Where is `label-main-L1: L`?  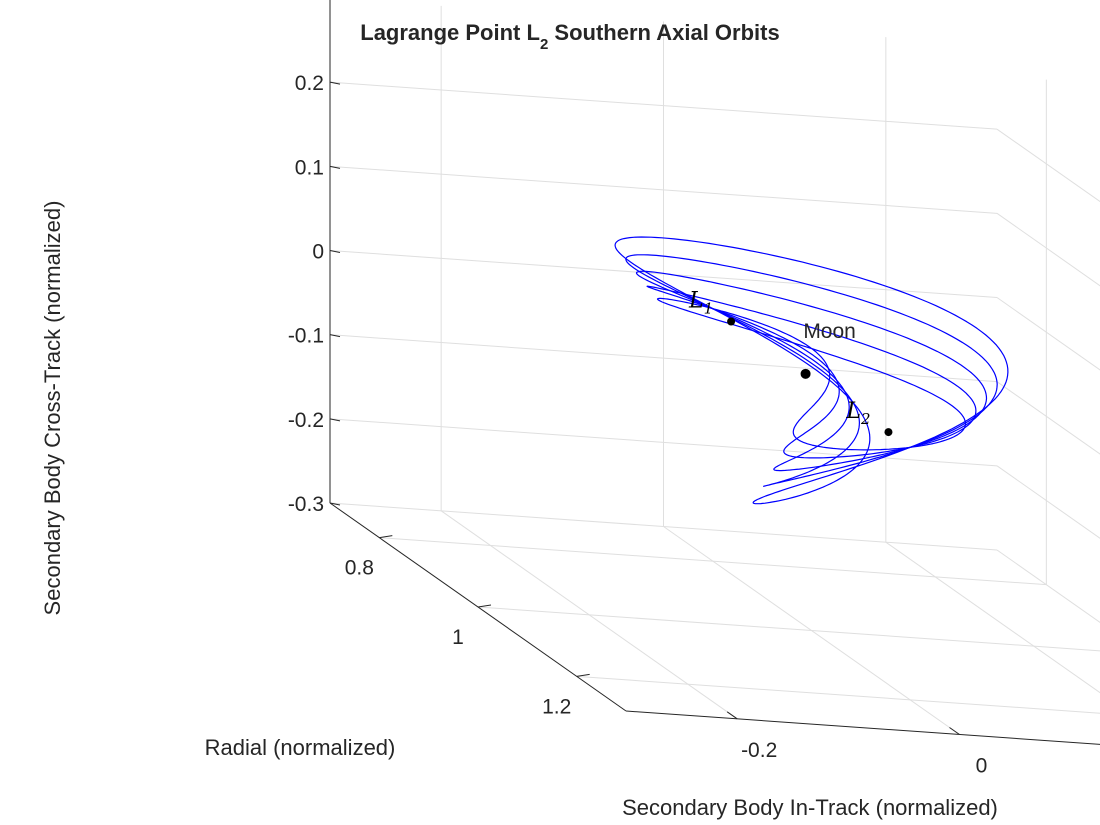 label-main-L1: L is located at coordinates (696, 300).